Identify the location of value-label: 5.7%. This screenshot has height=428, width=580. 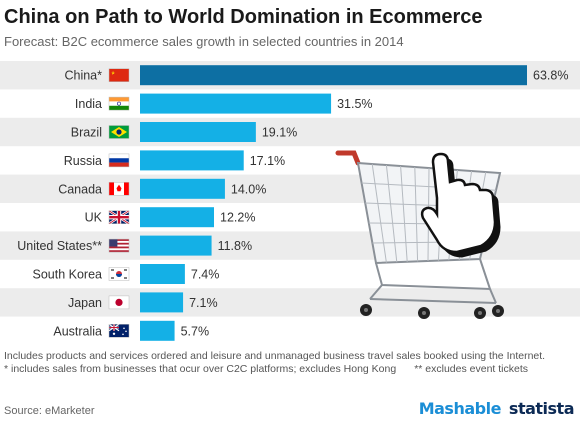
(195, 331).